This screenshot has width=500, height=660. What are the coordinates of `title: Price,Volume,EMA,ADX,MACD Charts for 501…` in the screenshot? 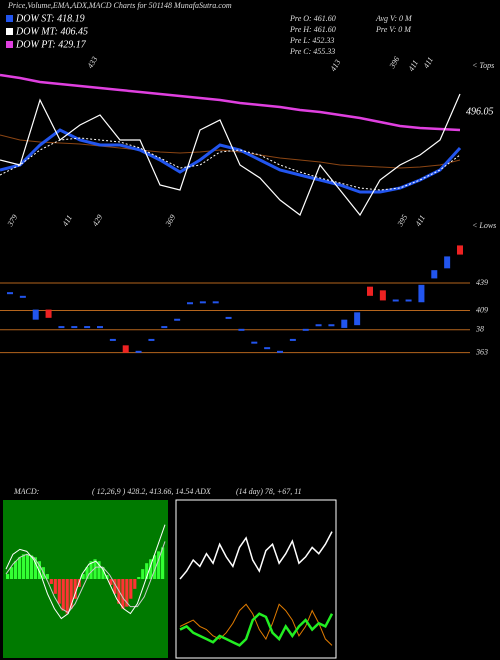 It's located at (119, 5).